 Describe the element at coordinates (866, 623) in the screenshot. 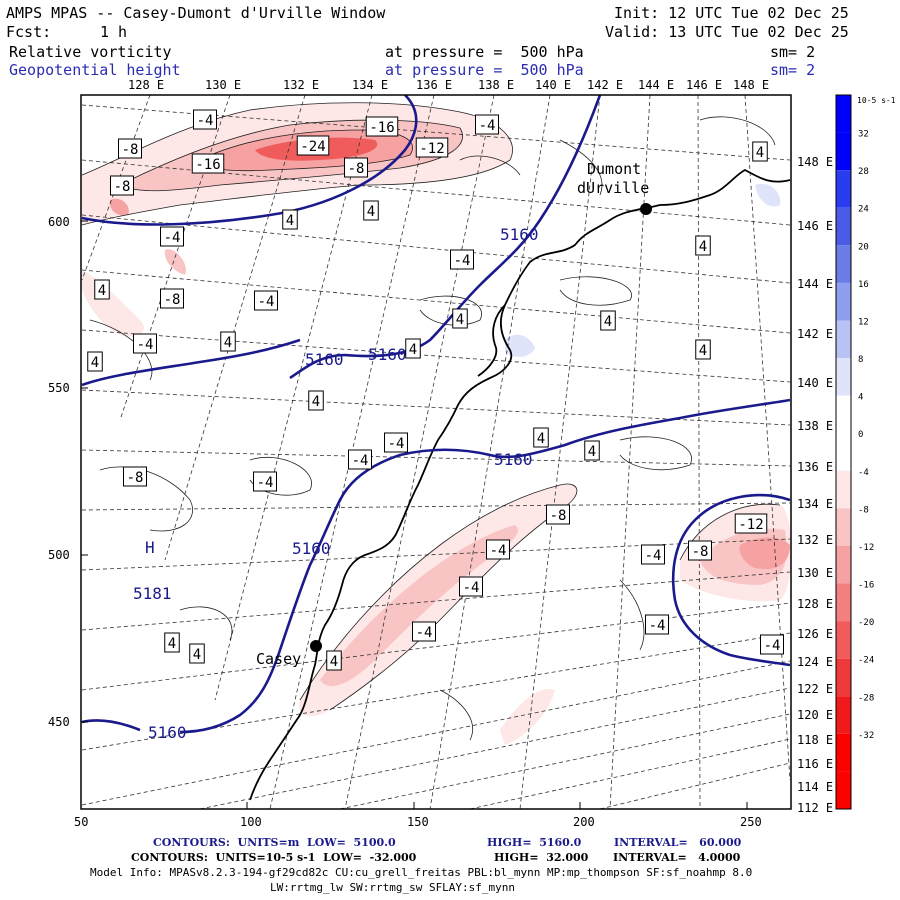

I see `colorbar-label: -20` at that location.